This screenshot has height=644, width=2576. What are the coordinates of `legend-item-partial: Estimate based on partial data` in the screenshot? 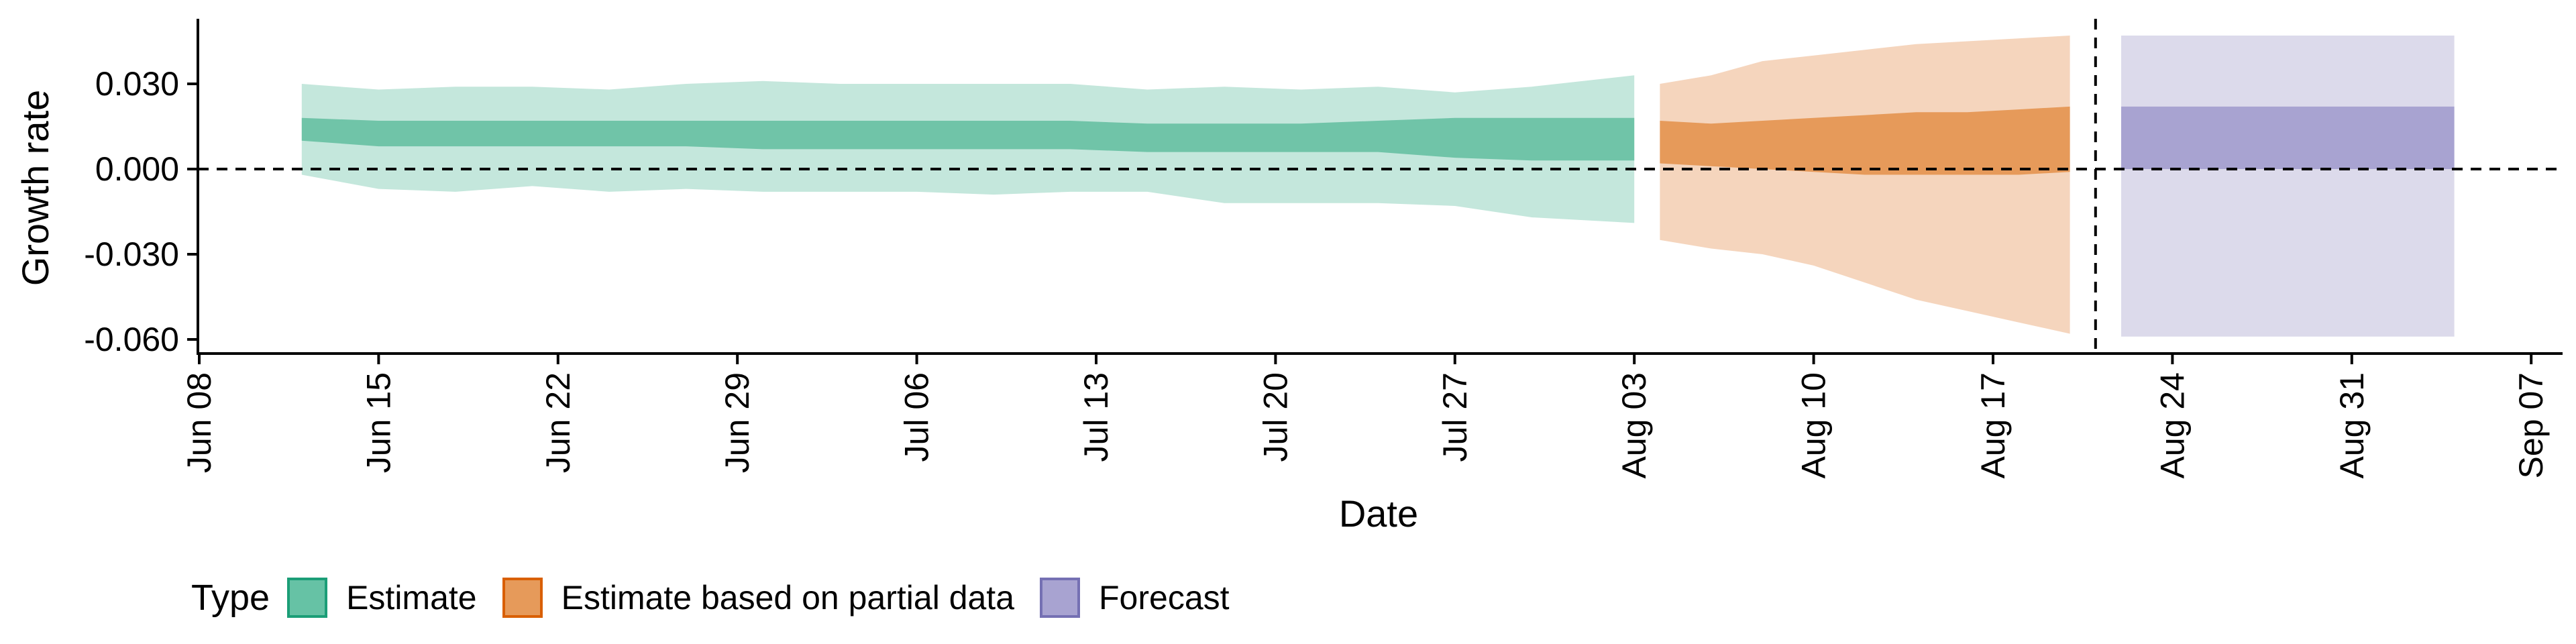 It's located at (758, 598).